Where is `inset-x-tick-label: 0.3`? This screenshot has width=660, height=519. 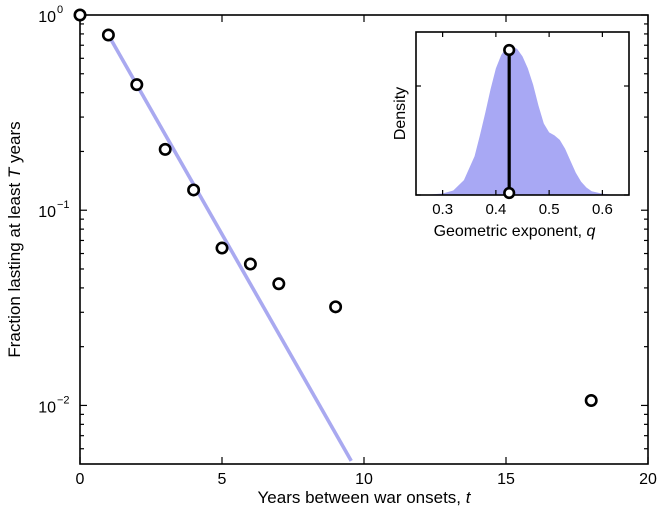 inset-x-tick-label: 0.3 is located at coordinates (442, 209).